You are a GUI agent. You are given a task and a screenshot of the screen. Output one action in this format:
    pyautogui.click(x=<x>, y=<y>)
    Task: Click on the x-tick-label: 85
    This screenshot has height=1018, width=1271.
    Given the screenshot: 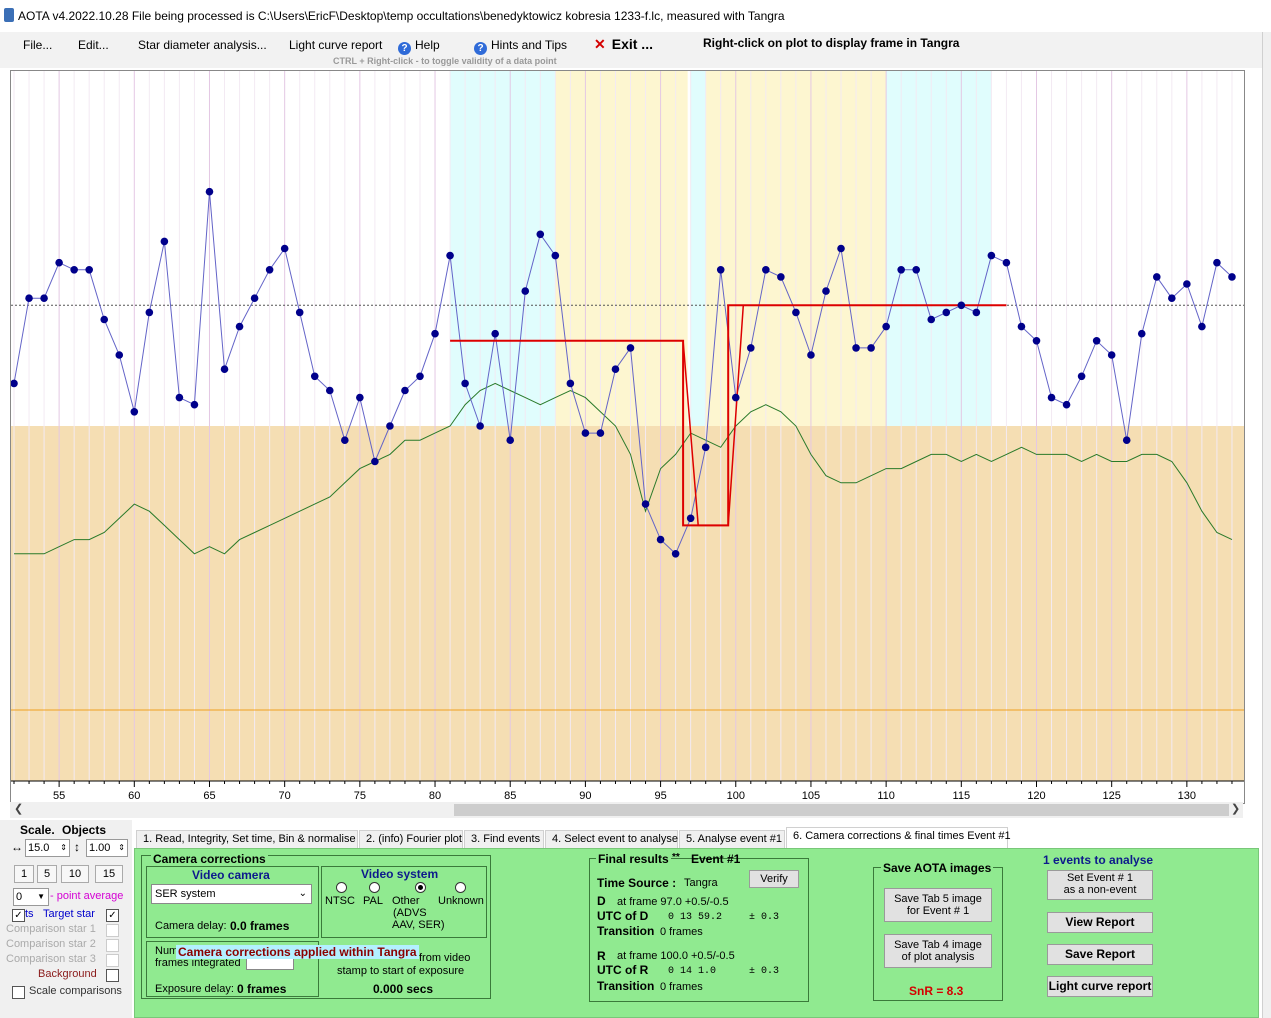 What is the action you would take?
    pyautogui.click(x=510, y=796)
    